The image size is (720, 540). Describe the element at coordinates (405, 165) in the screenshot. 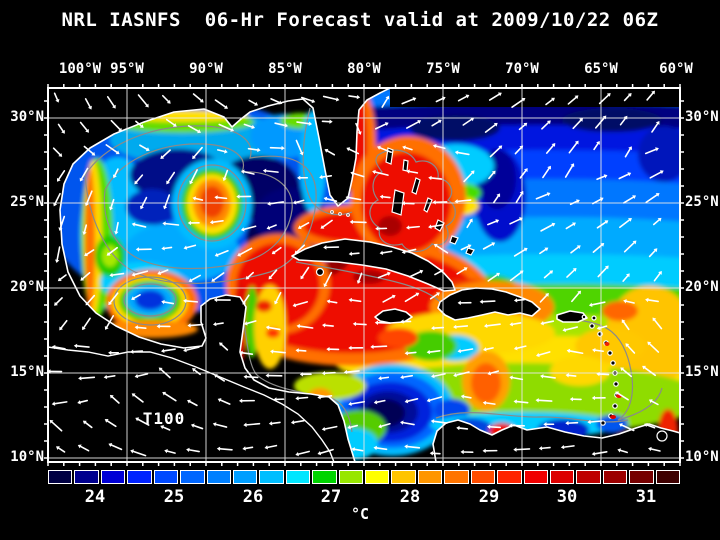

I see `island-eleuthera` at that location.